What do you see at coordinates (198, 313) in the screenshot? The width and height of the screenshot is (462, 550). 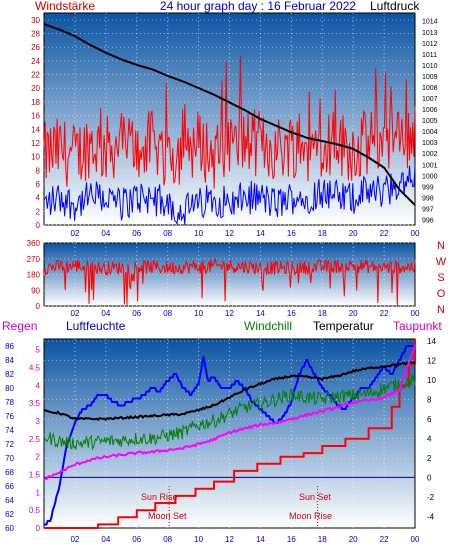 I see `p2-x-tick-10: 10` at bounding box center [198, 313].